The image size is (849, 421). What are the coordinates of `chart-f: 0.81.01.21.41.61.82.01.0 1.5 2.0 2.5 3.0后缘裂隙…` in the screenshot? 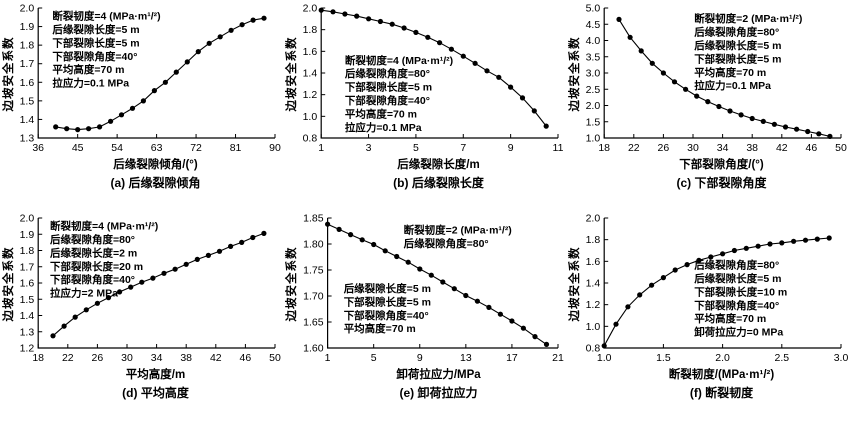 It's located at (717, 289).